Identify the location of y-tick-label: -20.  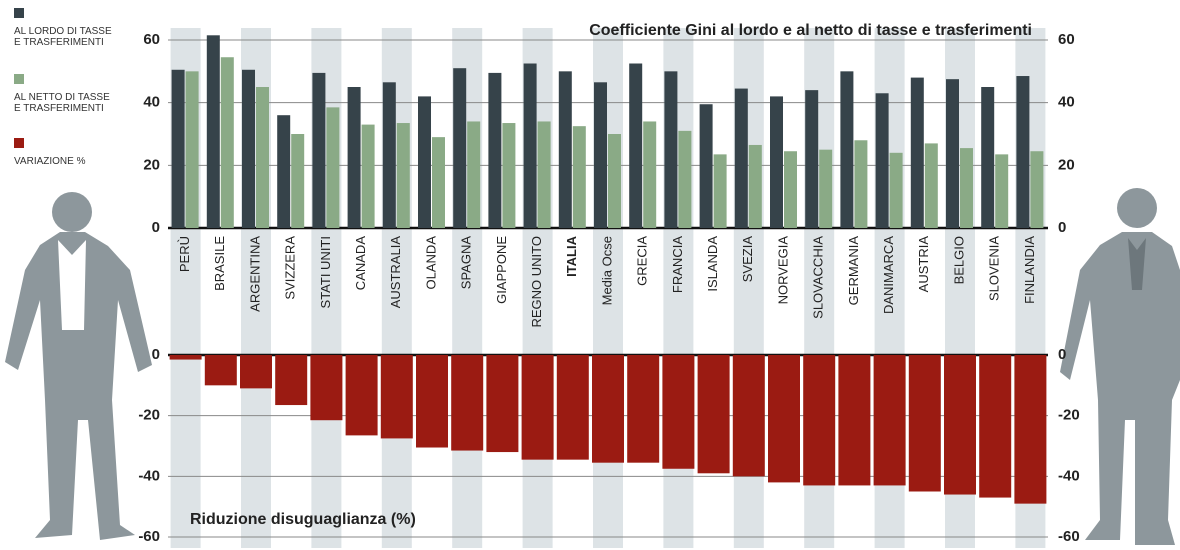
(1069, 415).